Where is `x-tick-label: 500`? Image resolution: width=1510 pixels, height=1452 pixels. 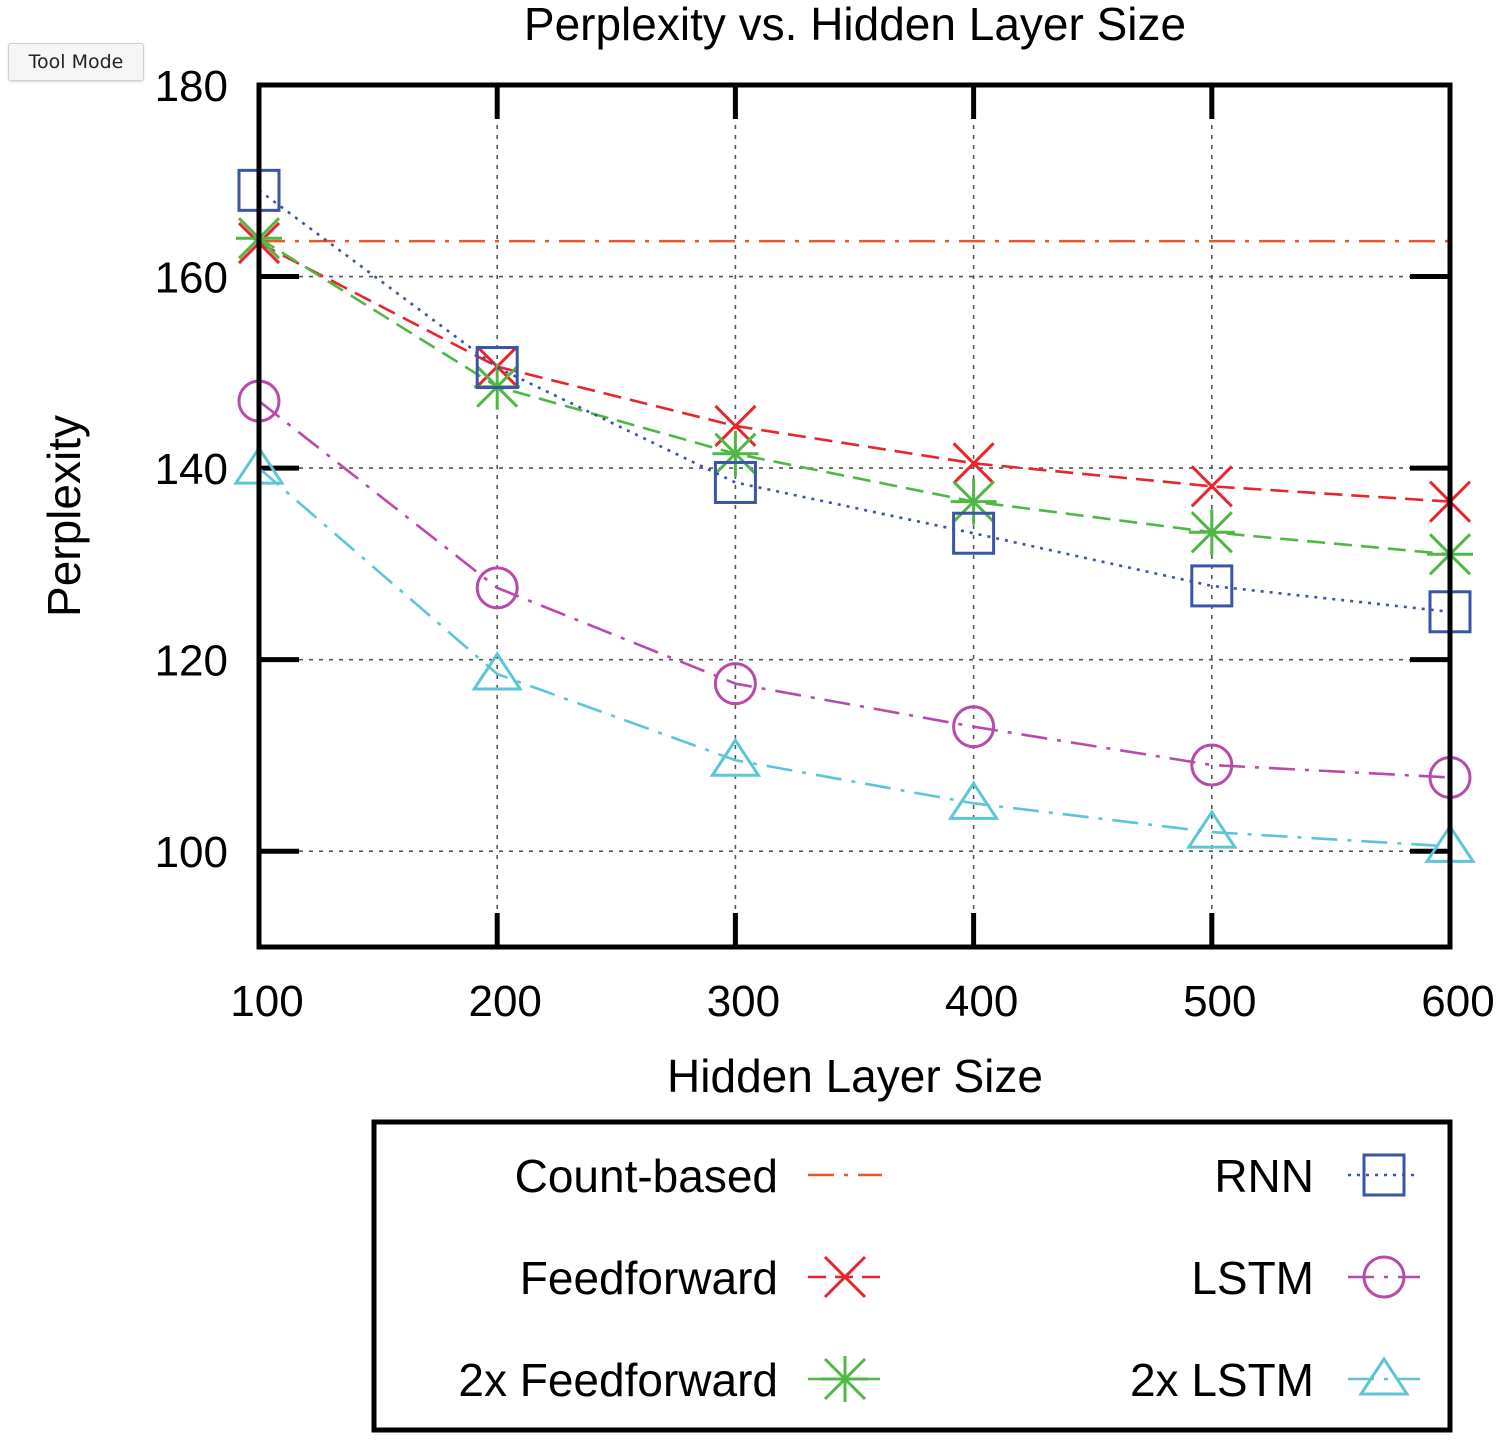 x-tick-label: 500 is located at coordinates (1219, 1001).